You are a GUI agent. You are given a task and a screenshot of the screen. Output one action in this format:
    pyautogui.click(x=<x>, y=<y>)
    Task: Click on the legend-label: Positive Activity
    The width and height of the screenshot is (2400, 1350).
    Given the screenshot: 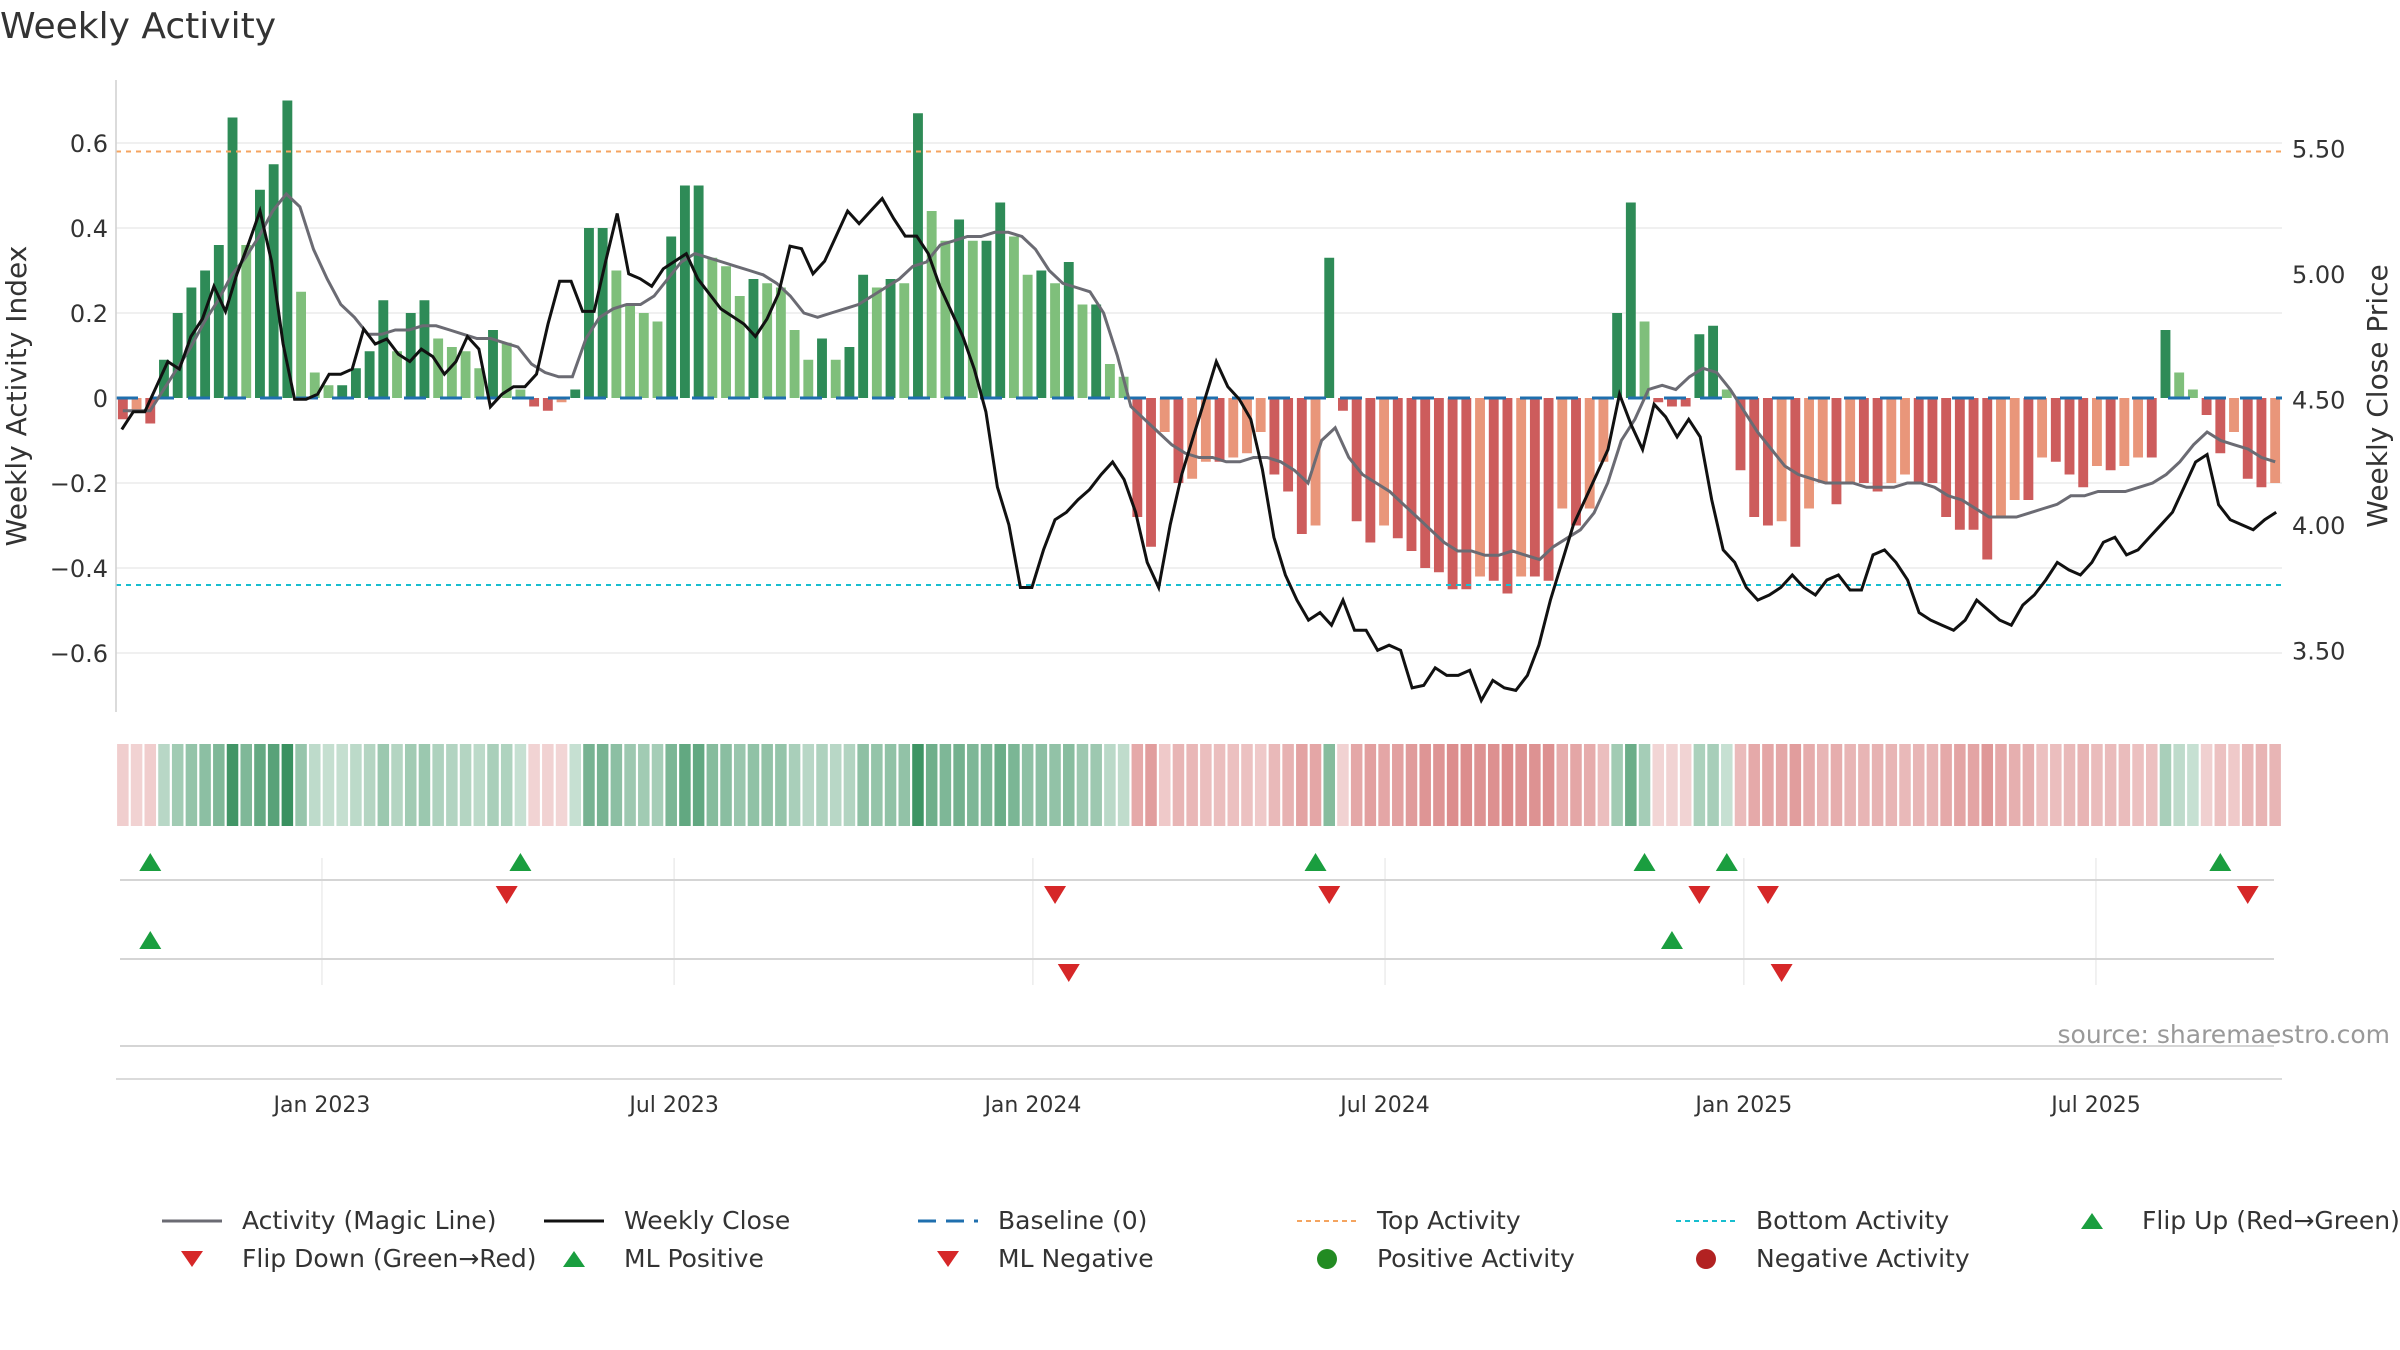 What is the action you would take?
    pyautogui.click(x=1476, y=1258)
    